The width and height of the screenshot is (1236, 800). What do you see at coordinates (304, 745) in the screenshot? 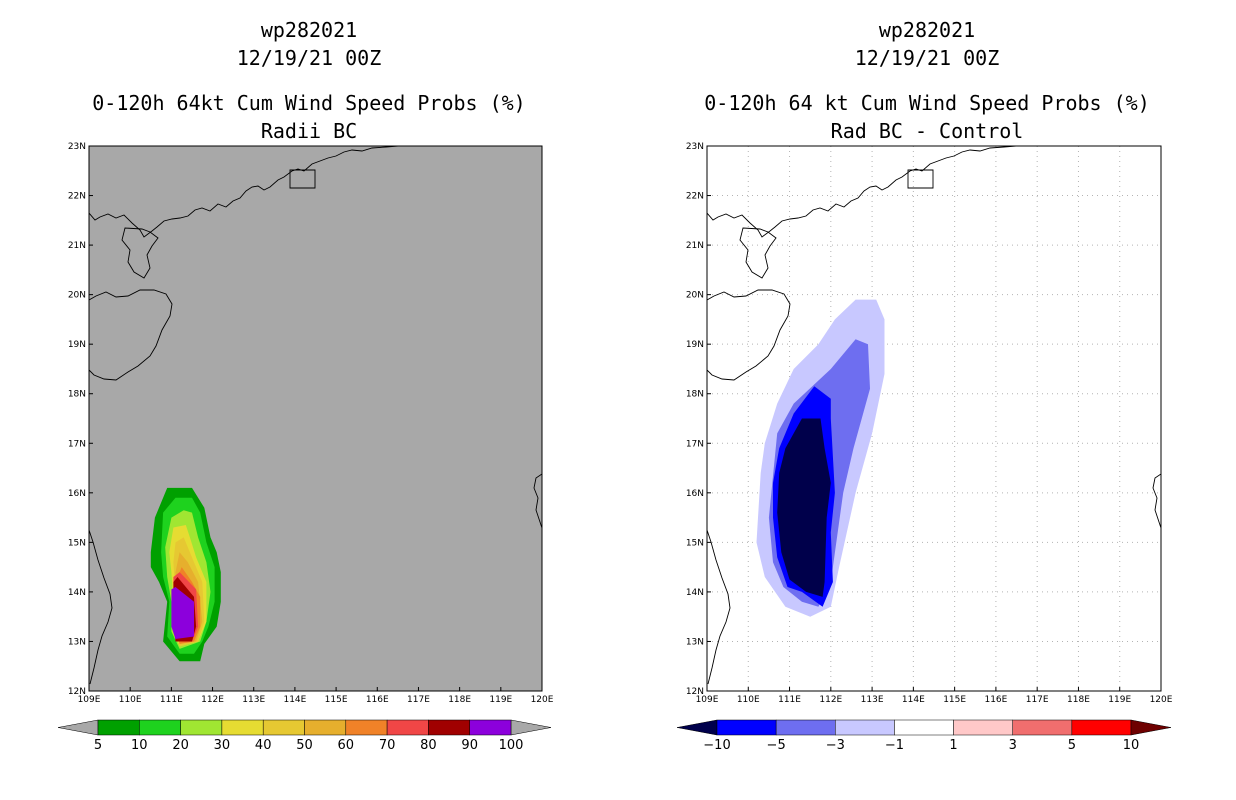
I see `colorbar-label: 50` at bounding box center [304, 745].